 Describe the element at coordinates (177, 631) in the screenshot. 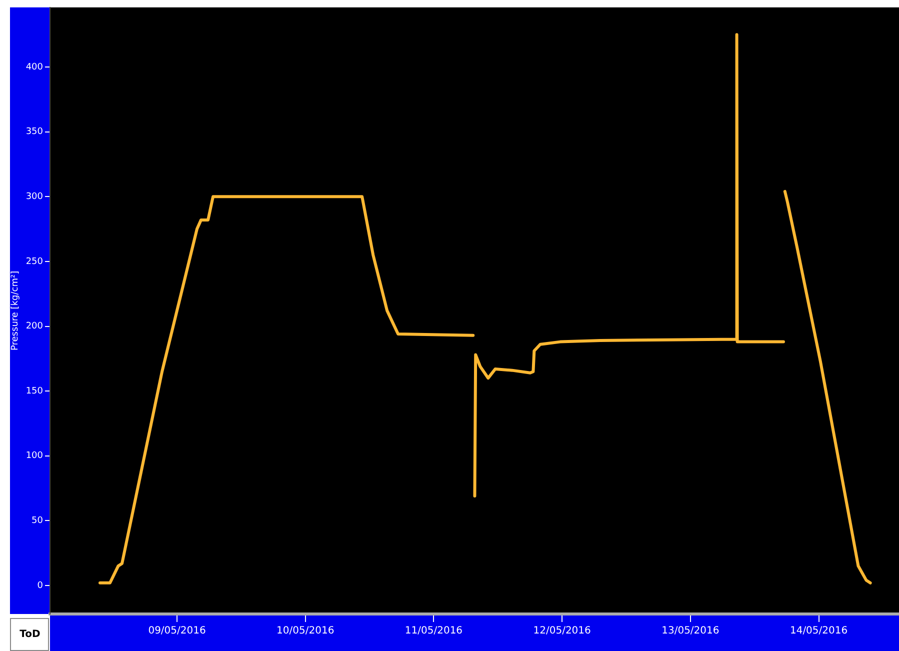

I see `x-tick-label: 09/05/2016` at that location.